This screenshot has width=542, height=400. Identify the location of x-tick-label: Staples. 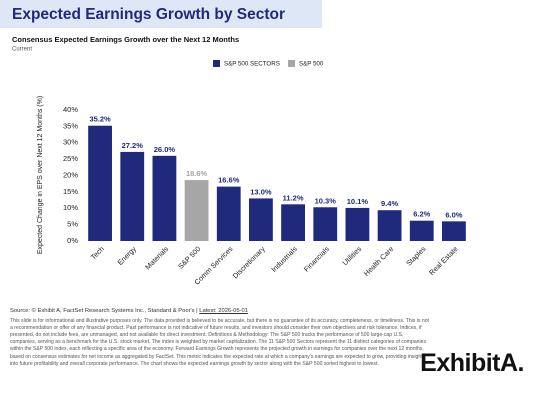
(416, 256).